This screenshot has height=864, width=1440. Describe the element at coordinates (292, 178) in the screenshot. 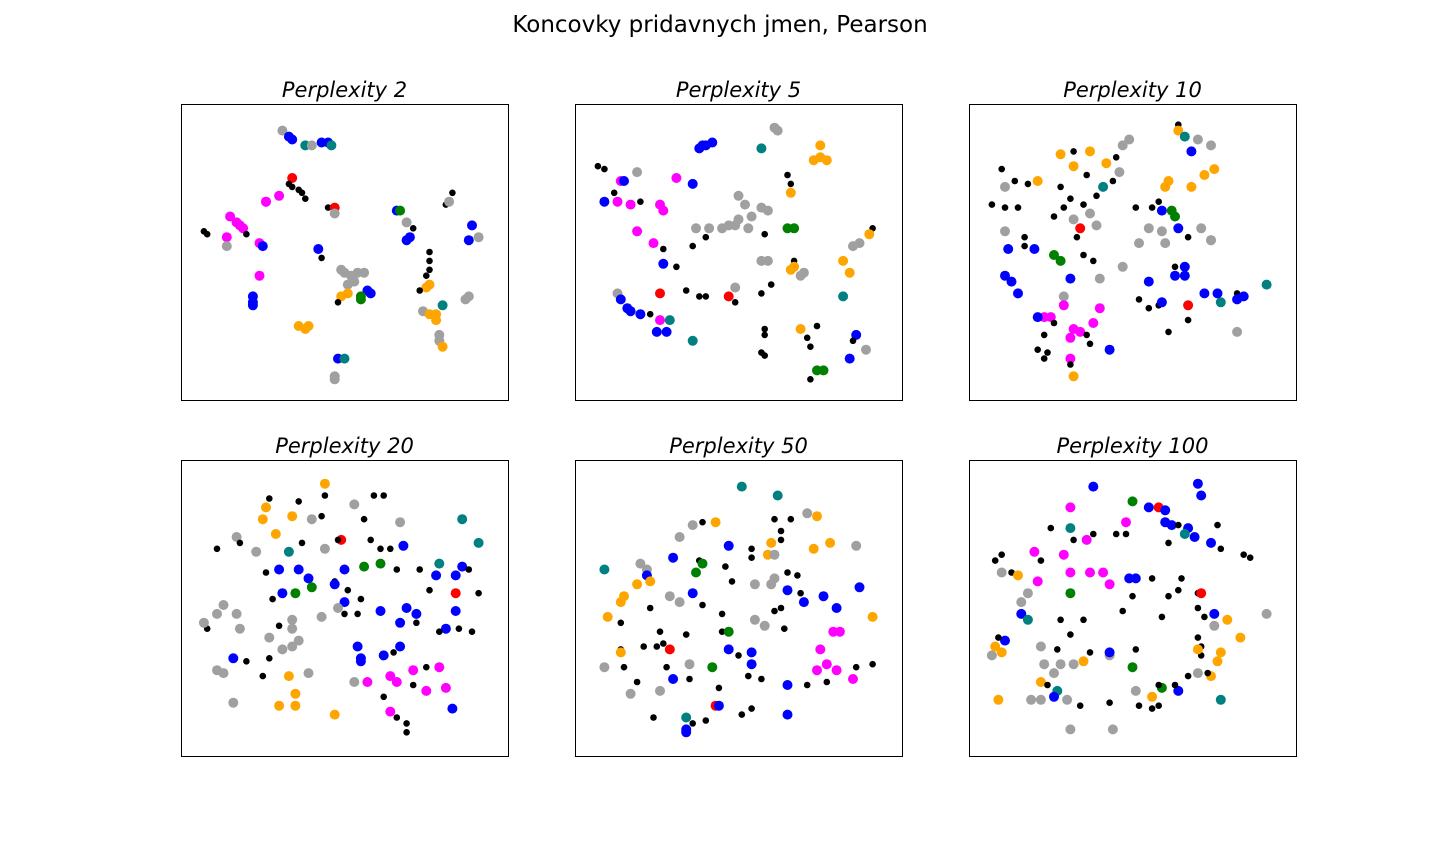

I see `data-point-red` at that location.